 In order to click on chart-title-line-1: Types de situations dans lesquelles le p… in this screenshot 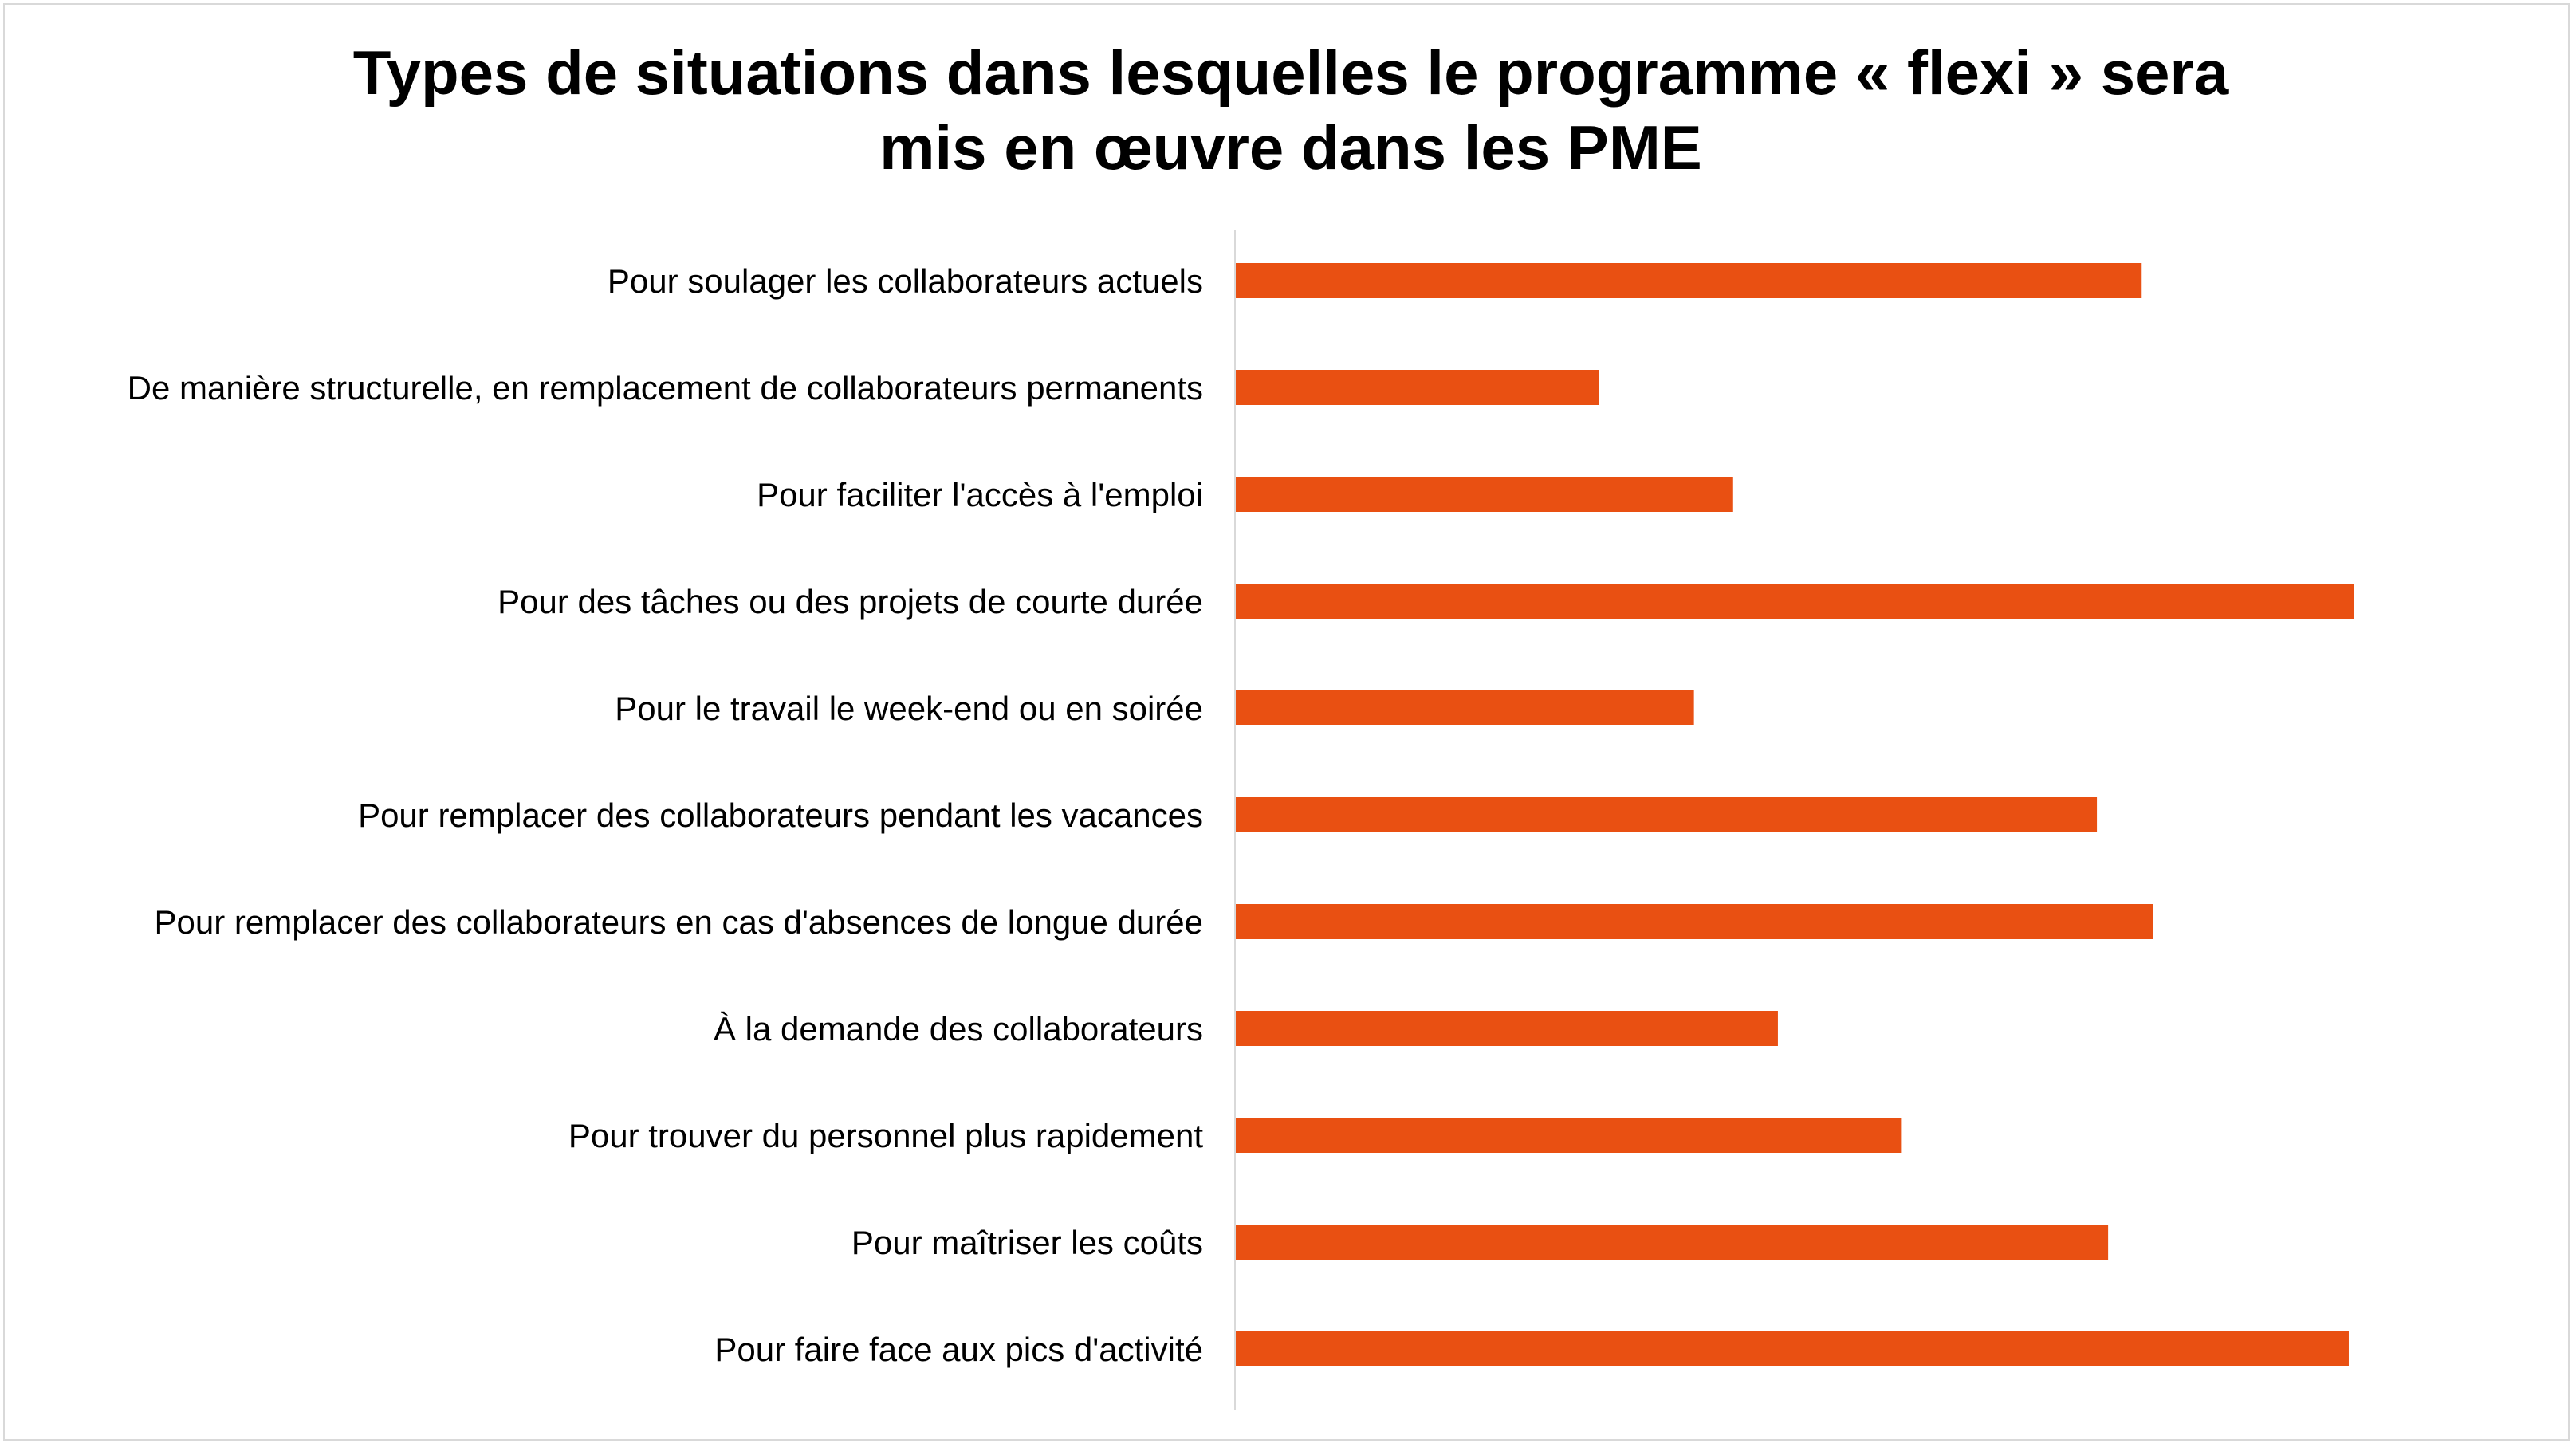, I will do `click(1291, 72)`.